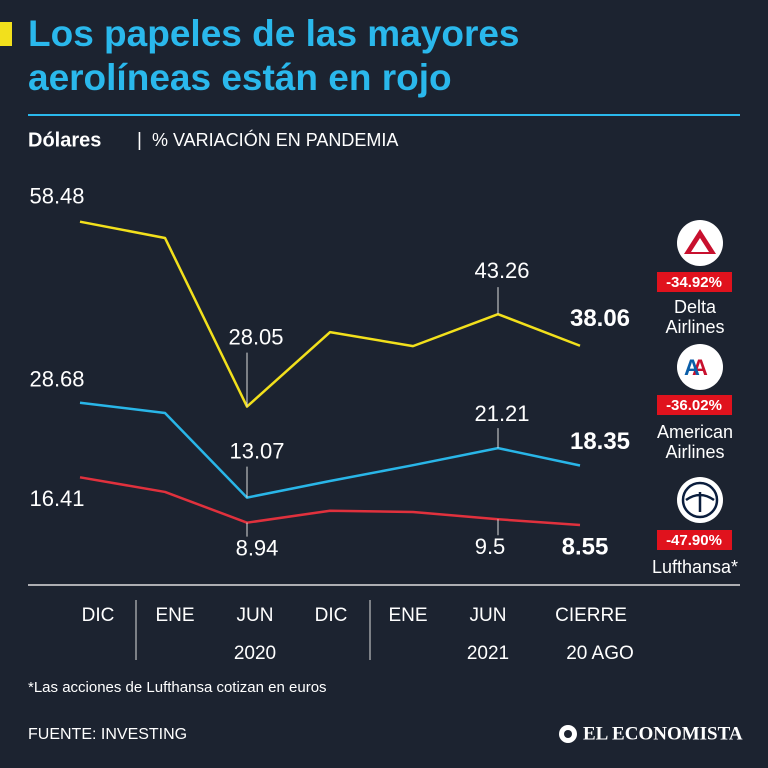 The width and height of the screenshot is (768, 768). What do you see at coordinates (695, 317) in the screenshot?
I see `legend-entry: Delta Airlines` at bounding box center [695, 317].